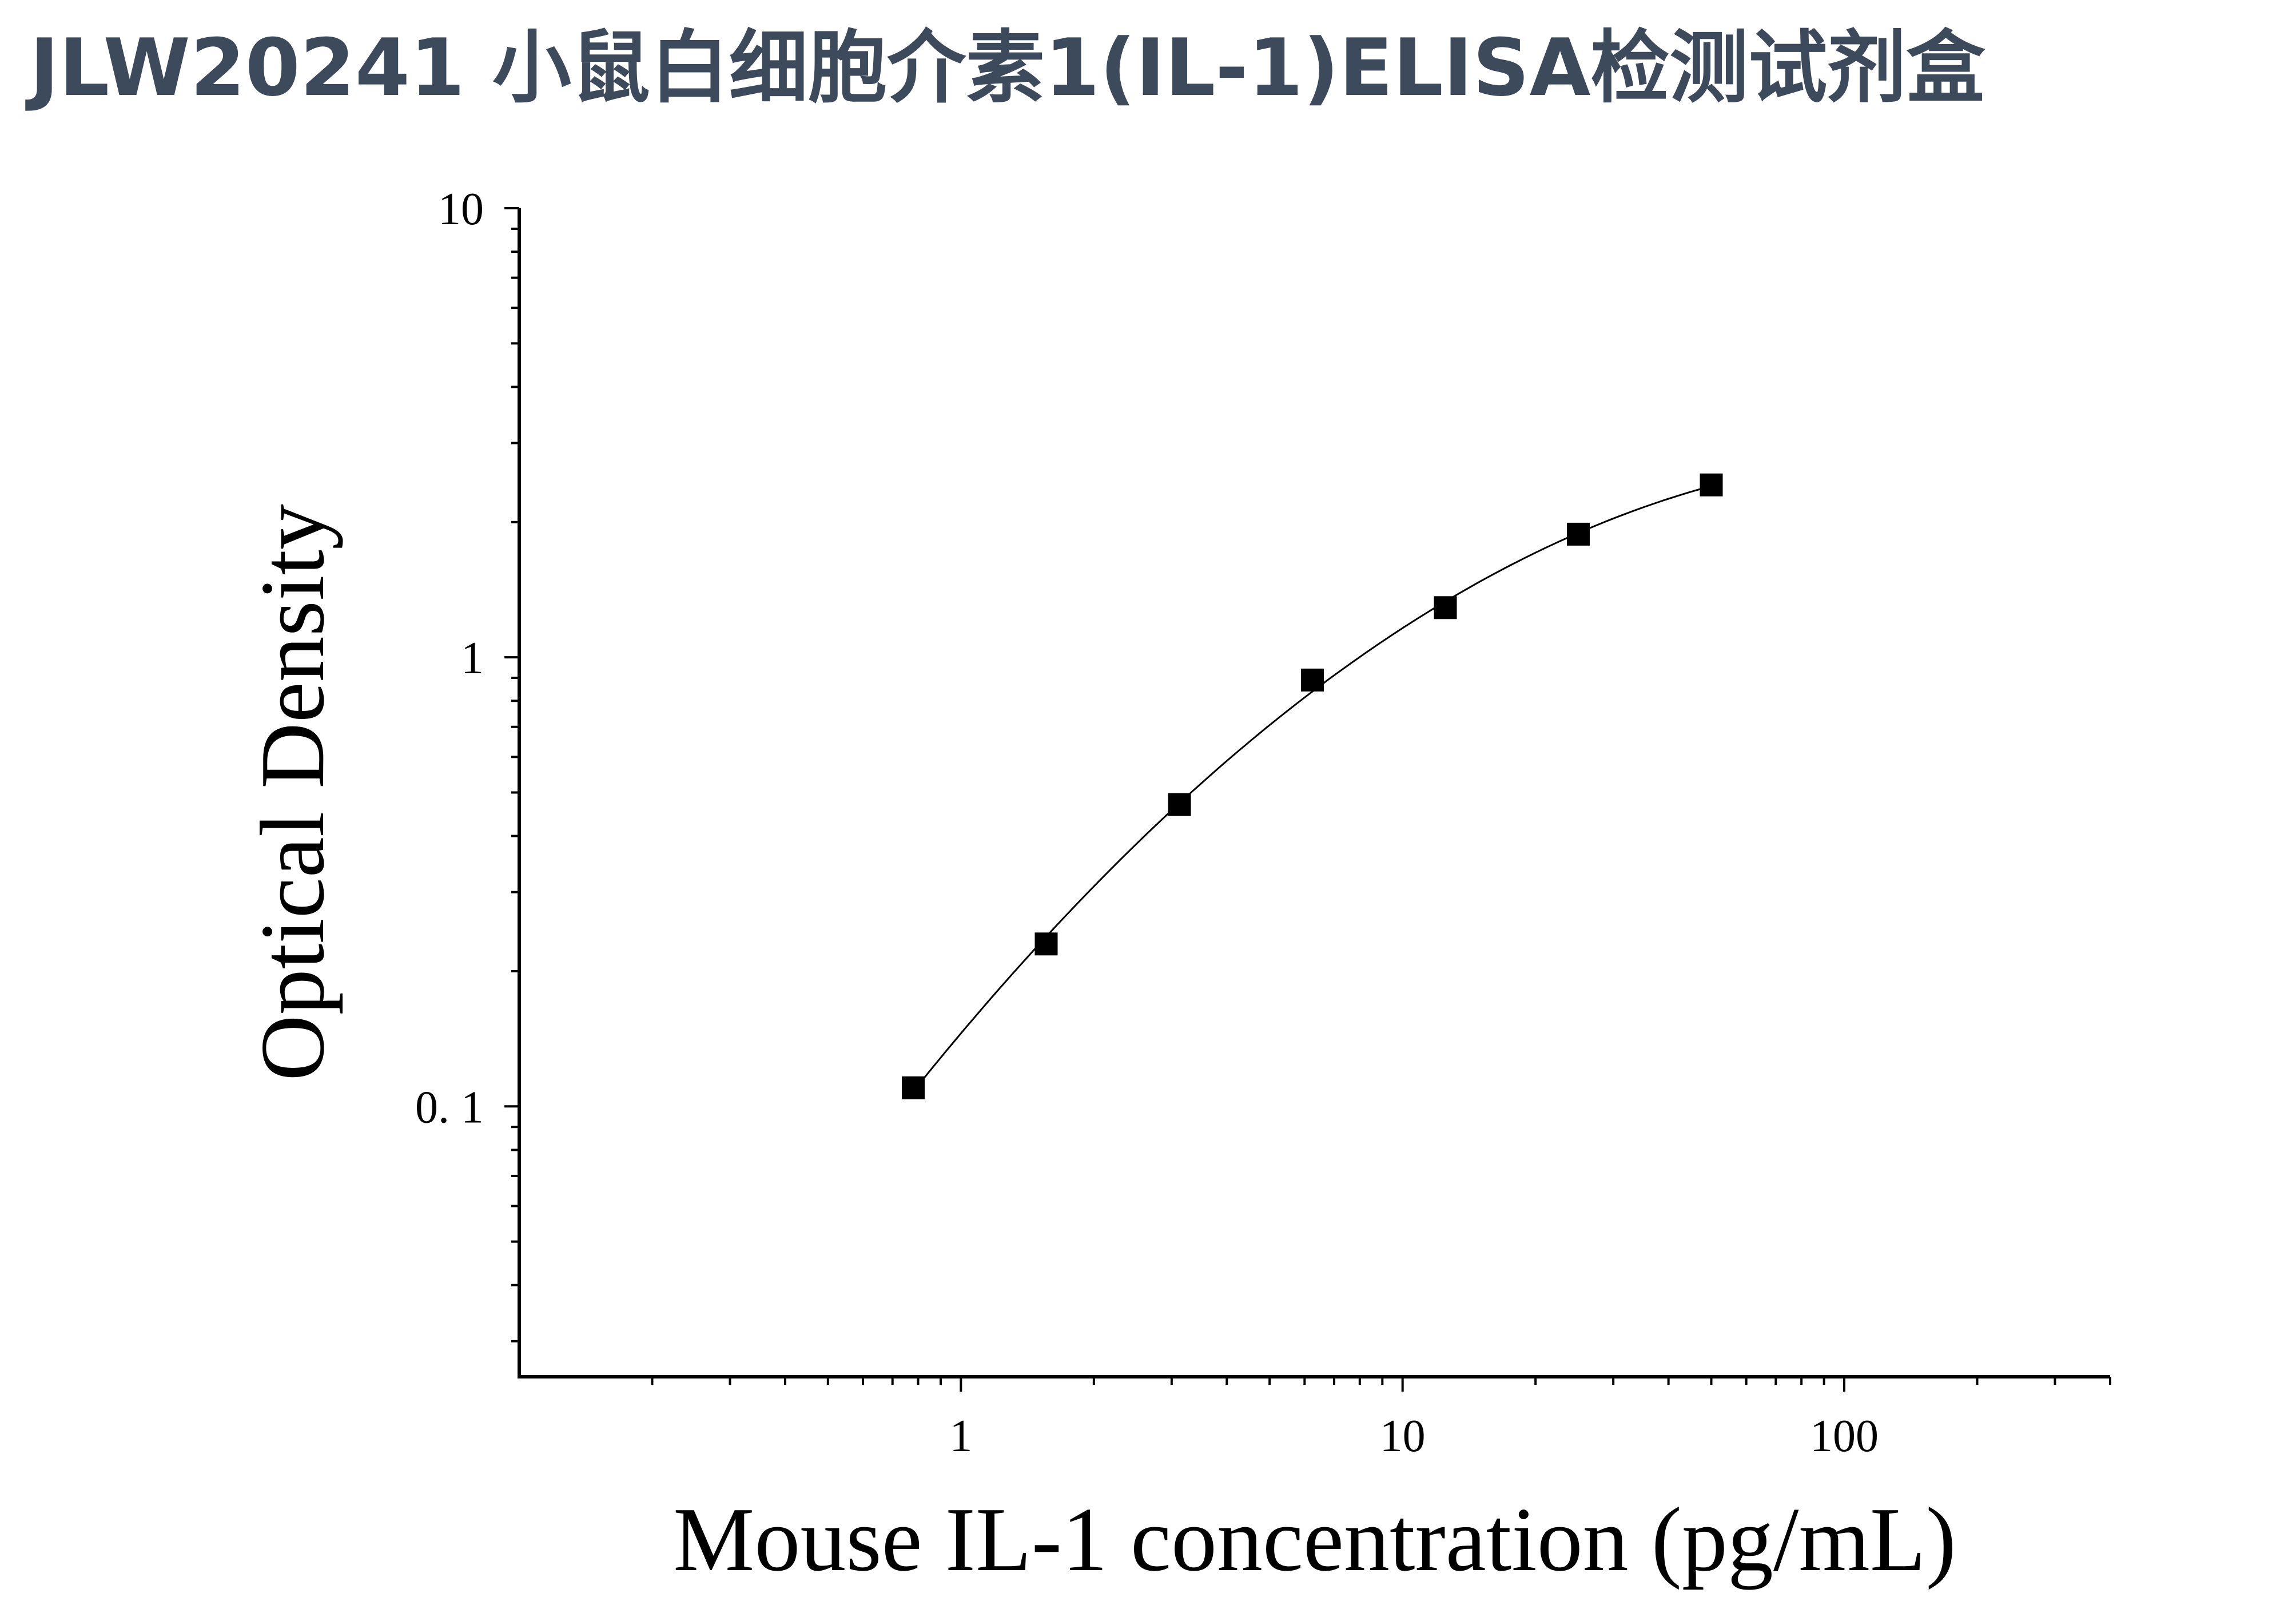 Image resolution: width=2296 pixels, height=1605 pixels. Describe the element at coordinates (1314, 1539) in the screenshot. I see `x-axis-title: Mouse IL-1 concentration (pg/mL)` at that location.